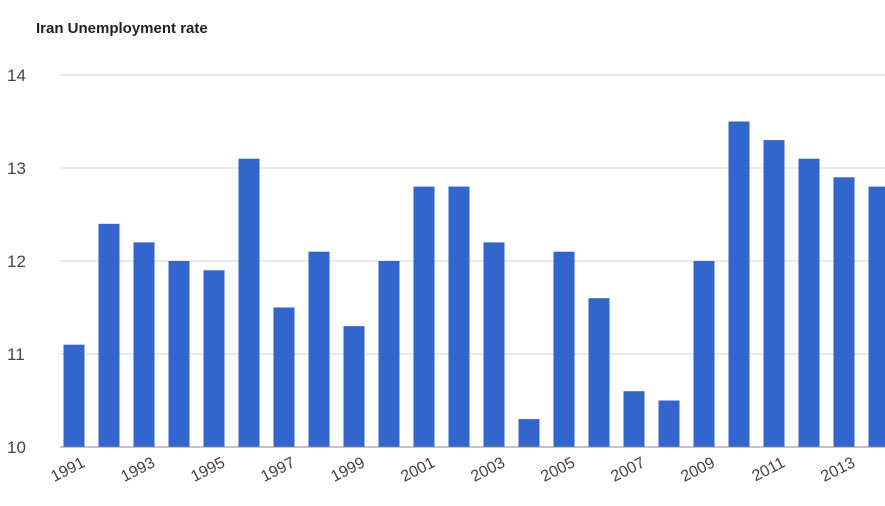 This screenshot has height=506, width=885. I want to click on bar-2008, so click(669, 423).